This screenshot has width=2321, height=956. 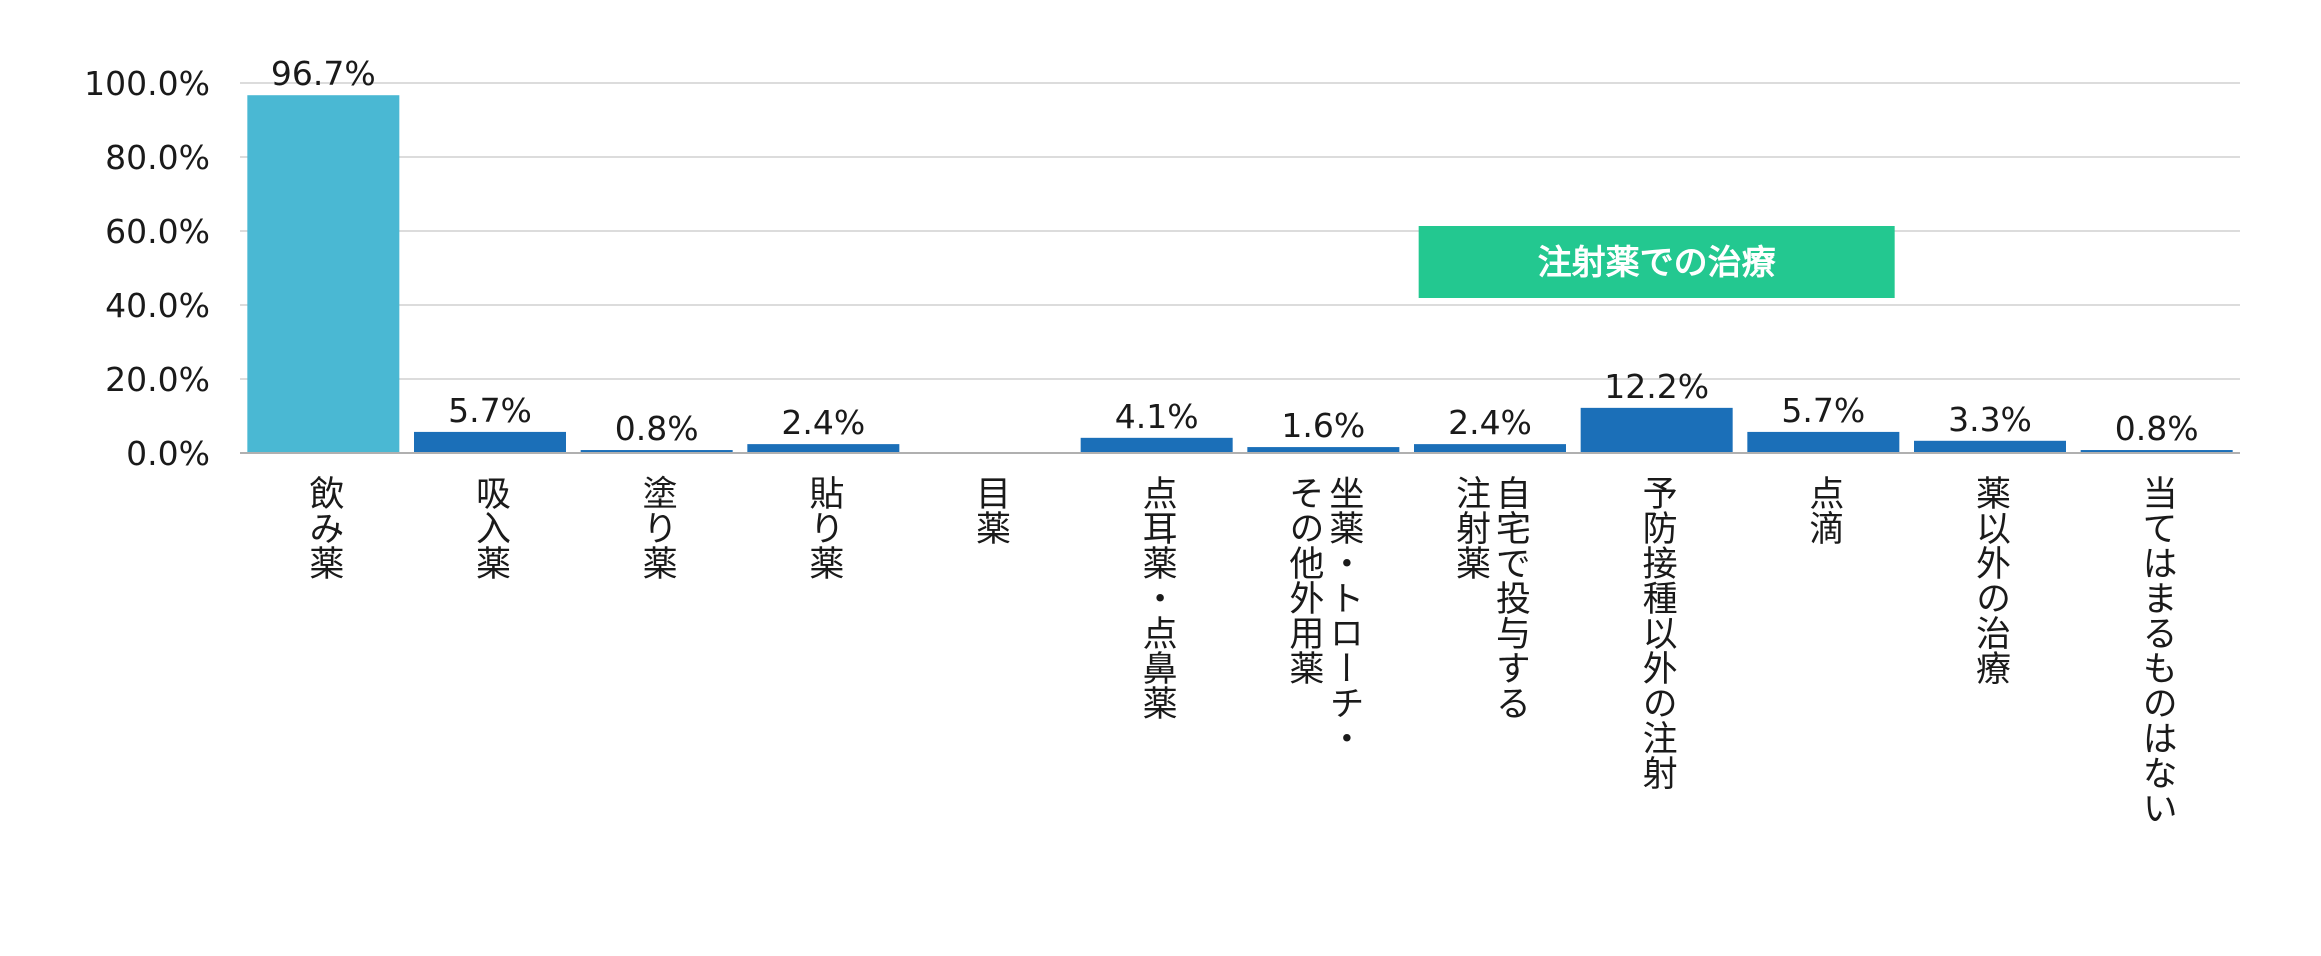 I want to click on annotation-box, so click(x=1656, y=262).